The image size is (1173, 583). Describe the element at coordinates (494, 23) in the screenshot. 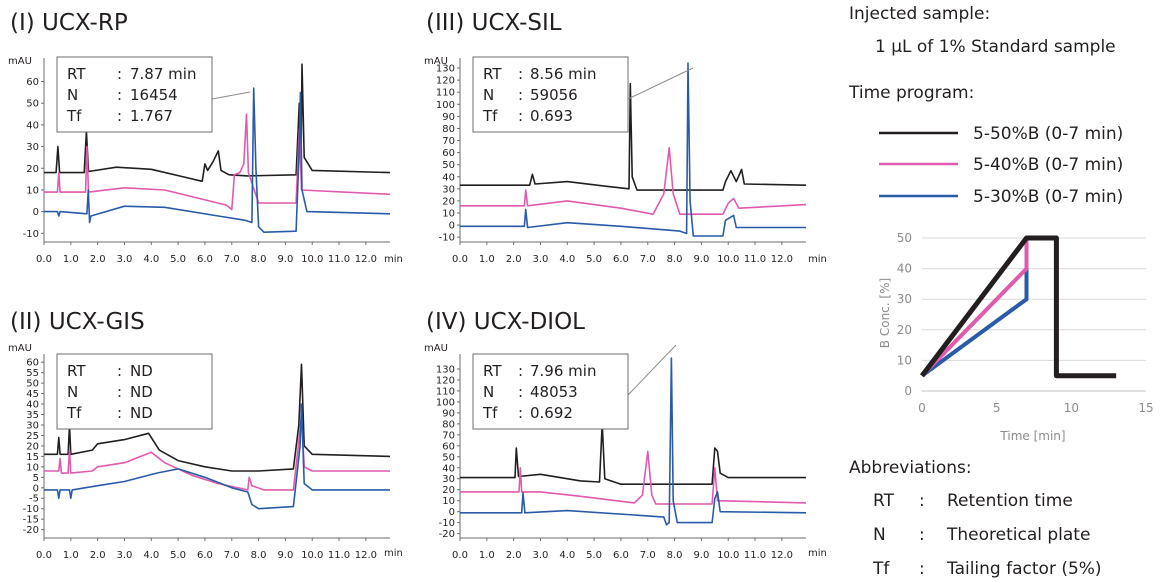

I see `panel-title: (III) UCX-SIL` at that location.